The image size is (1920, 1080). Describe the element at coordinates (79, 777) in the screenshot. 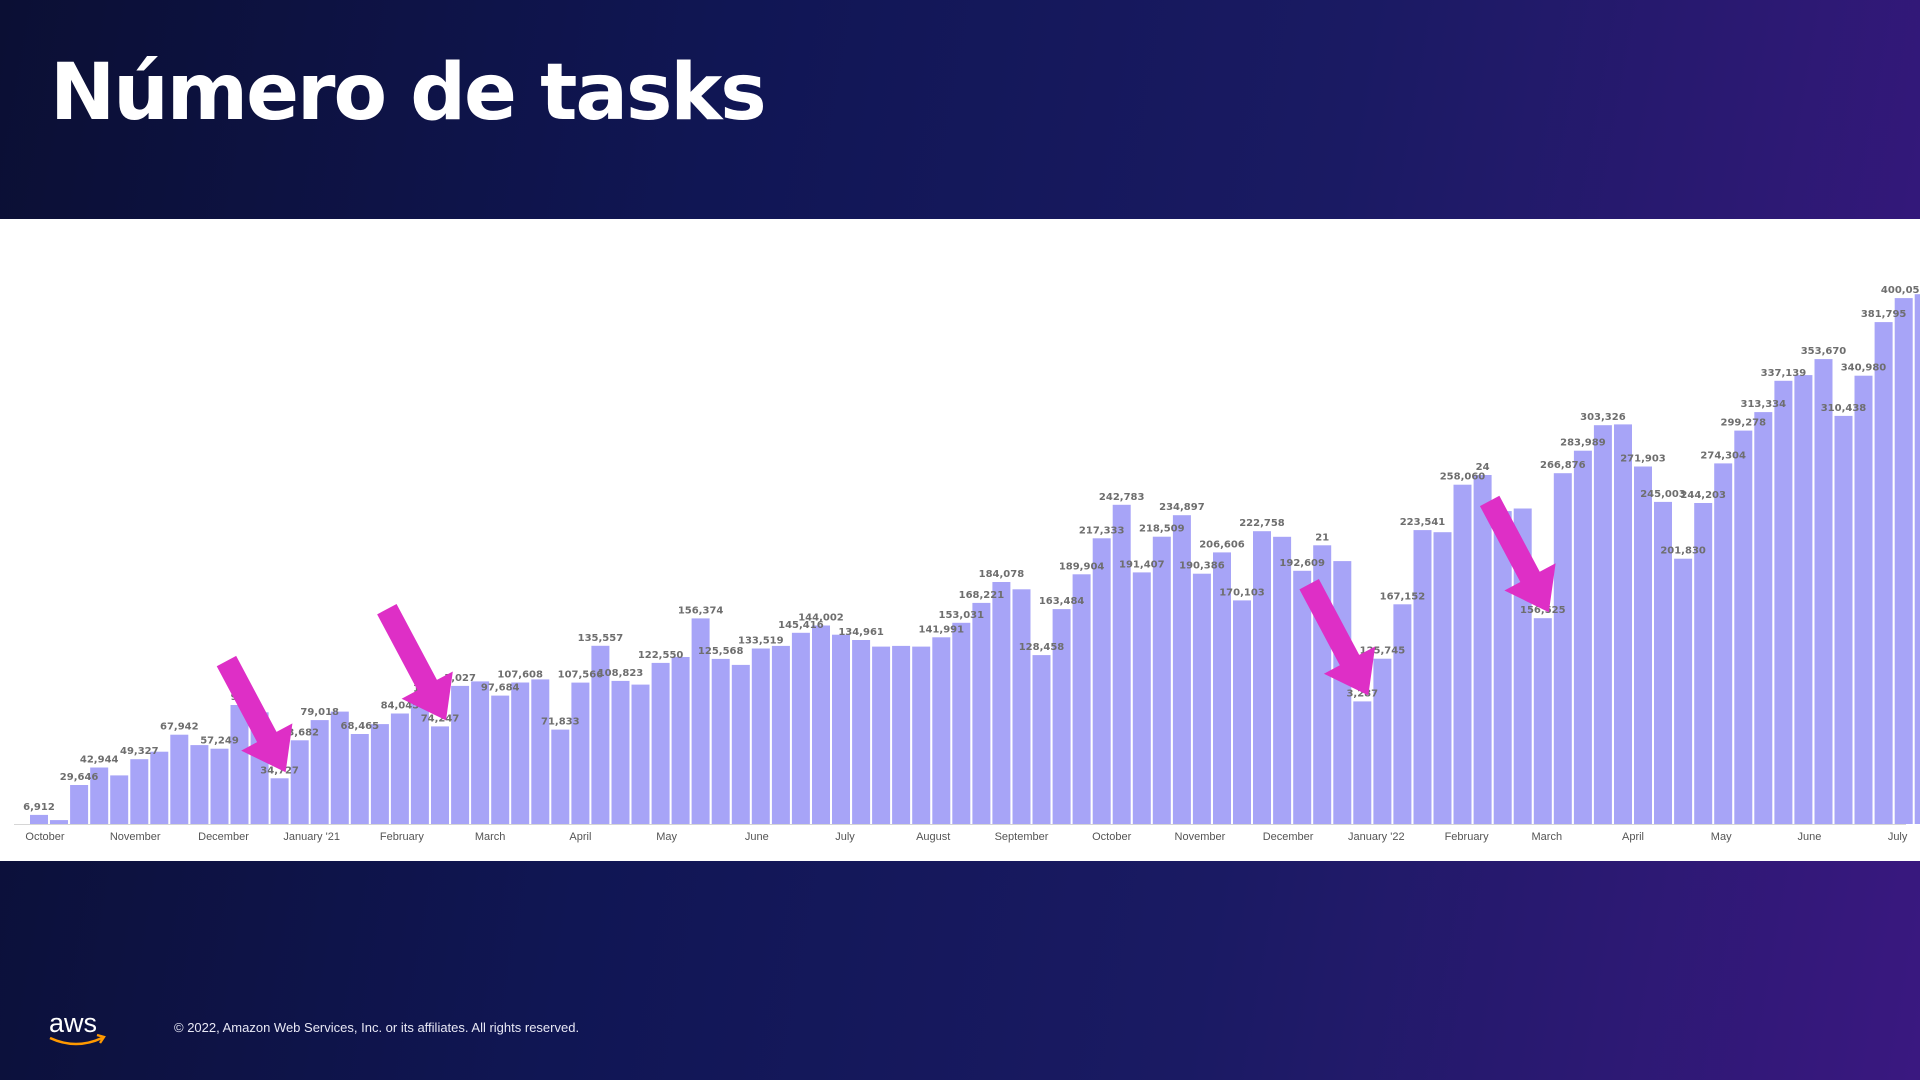

I see `bar-value-label: 29,646` at that location.